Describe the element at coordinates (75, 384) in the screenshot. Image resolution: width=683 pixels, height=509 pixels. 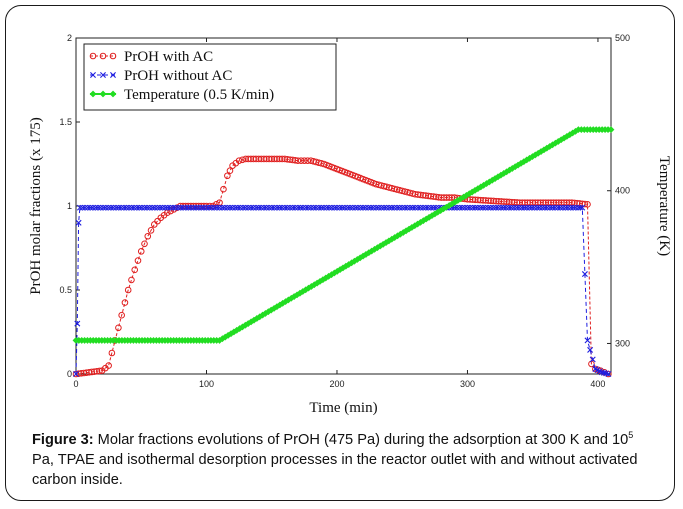
I see `x-tick-label: 0` at that location.